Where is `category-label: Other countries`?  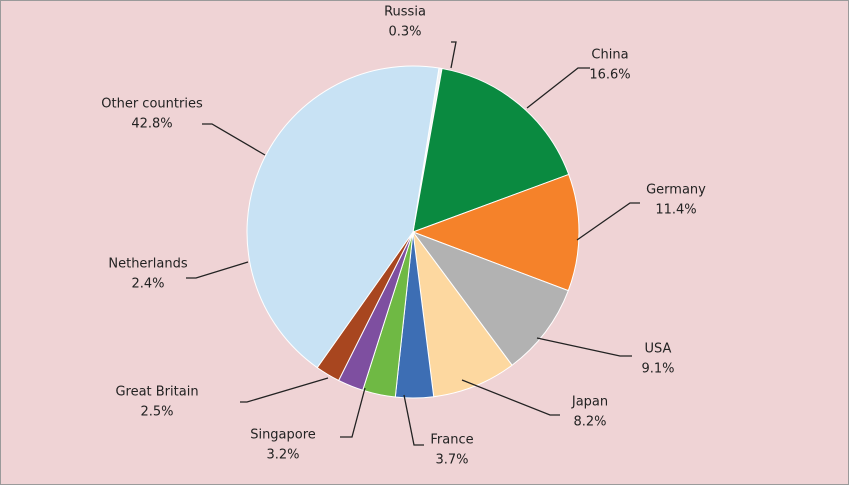 category-label: Other countries is located at coordinates (152, 104).